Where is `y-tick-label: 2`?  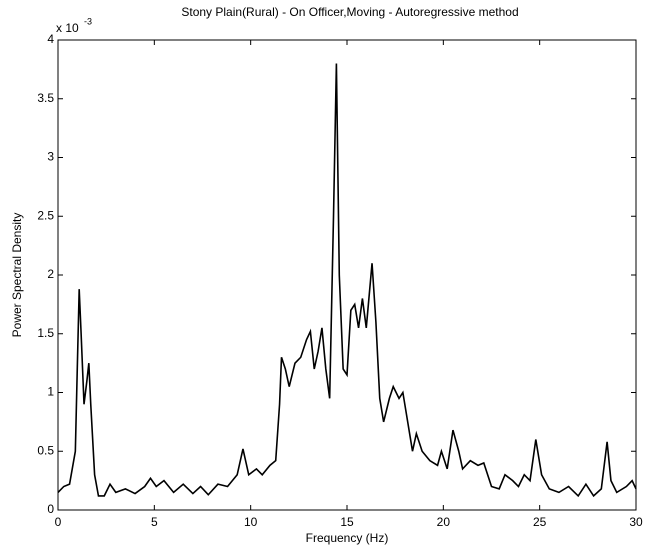
y-tick-label: 2 is located at coordinates (50, 274).